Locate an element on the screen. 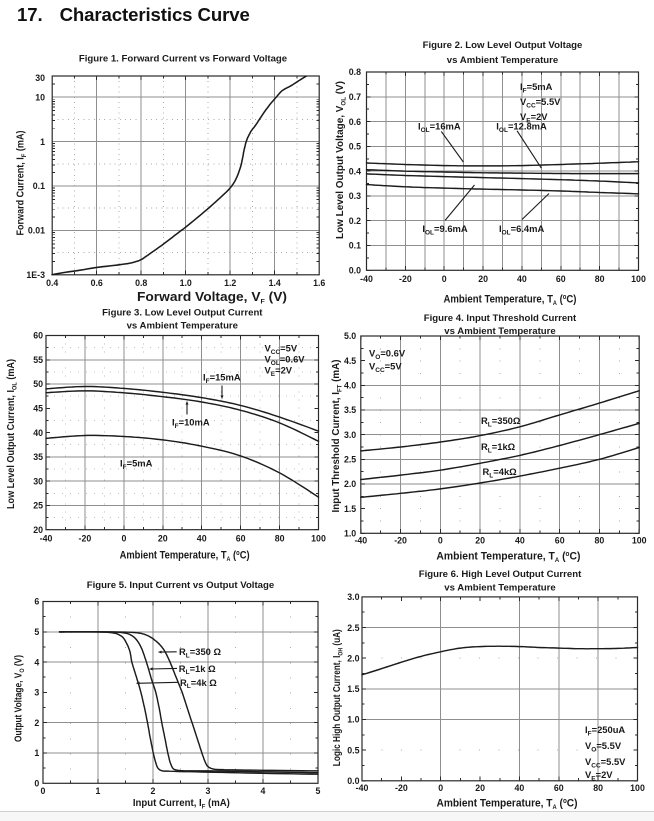 The image size is (654, 821). svg-text: 3.5 is located at coordinates (350, 410).